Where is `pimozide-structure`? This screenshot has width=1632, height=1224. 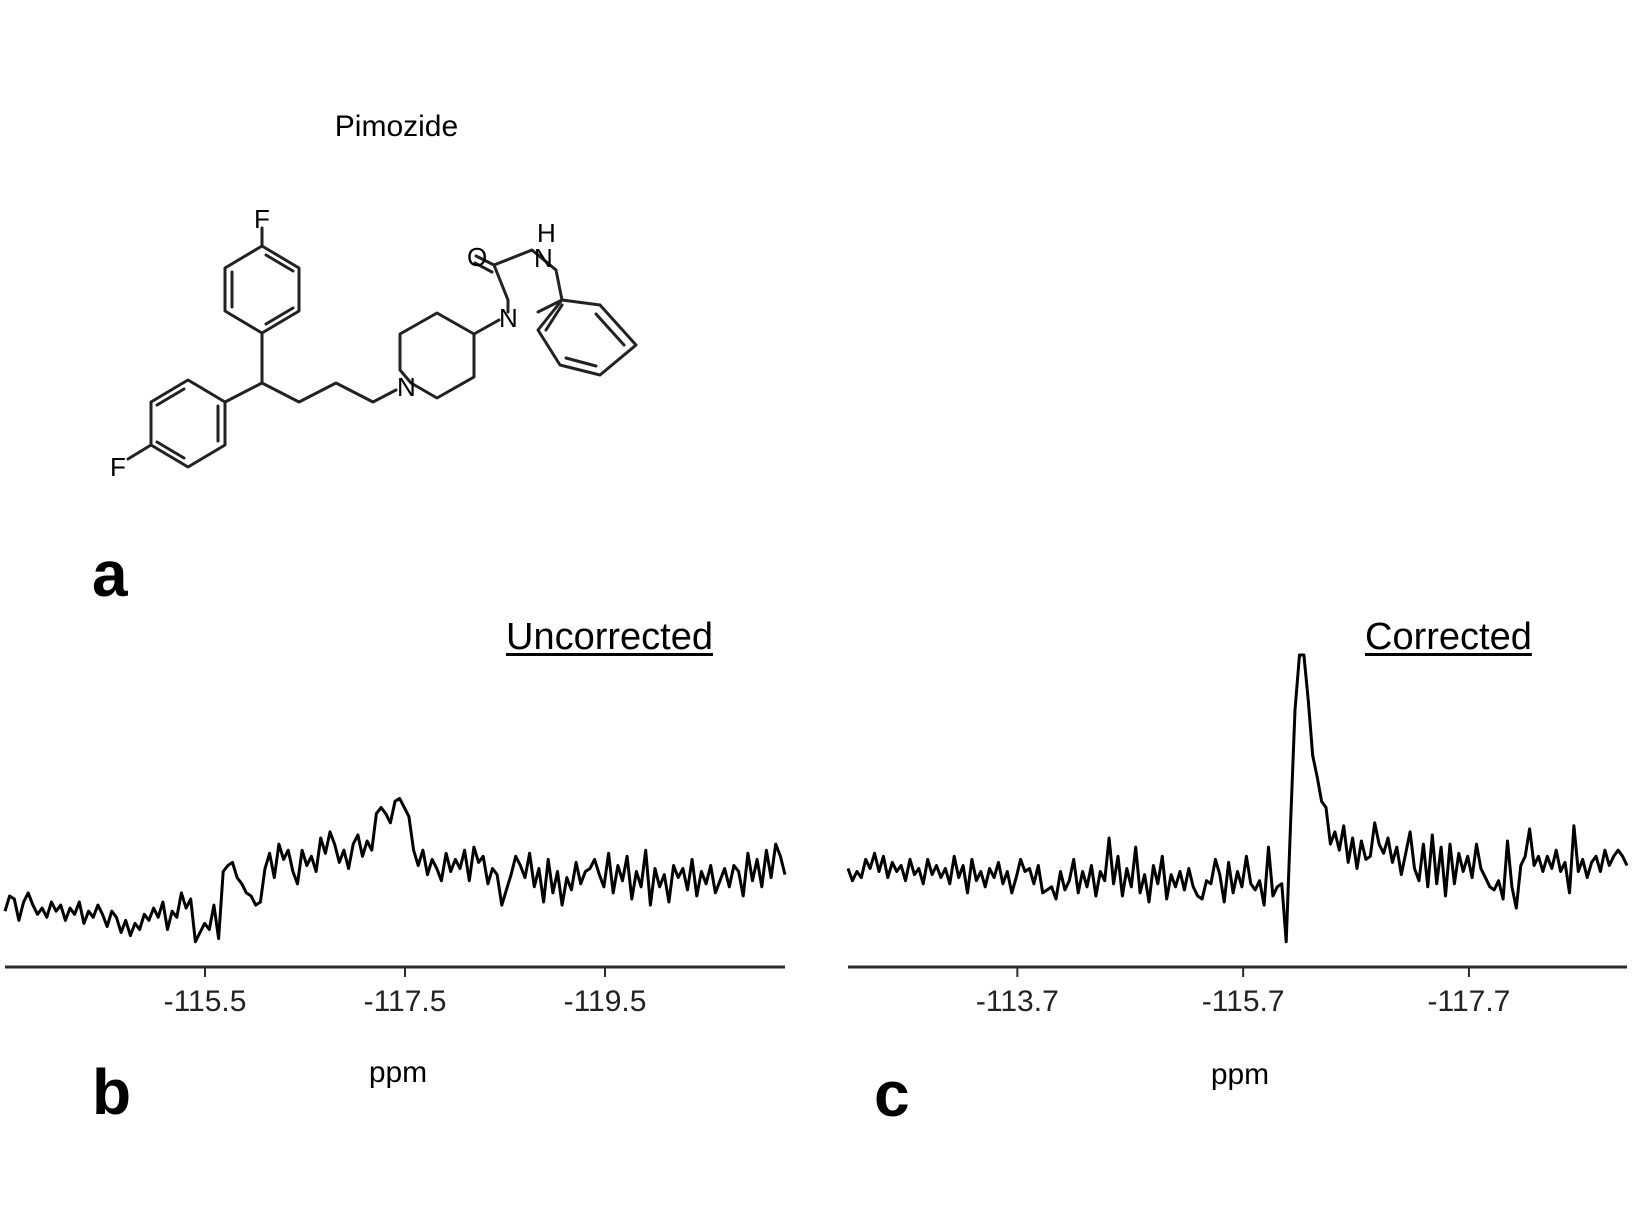
pimozide-structure is located at coordinates (382, 347).